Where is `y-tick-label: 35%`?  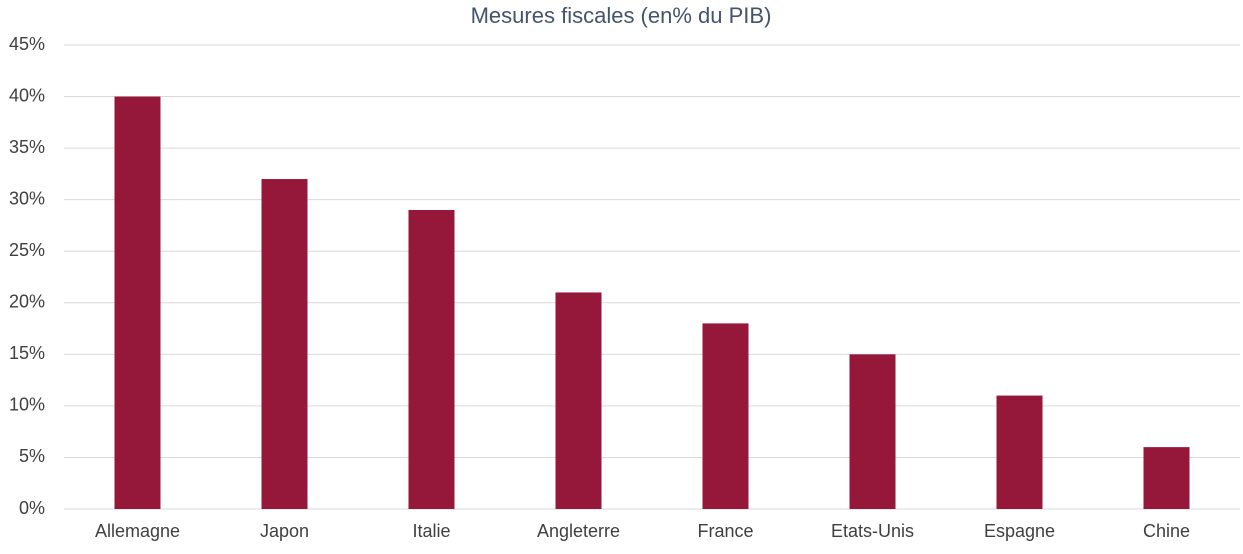
y-tick-label: 35% is located at coordinates (27, 147).